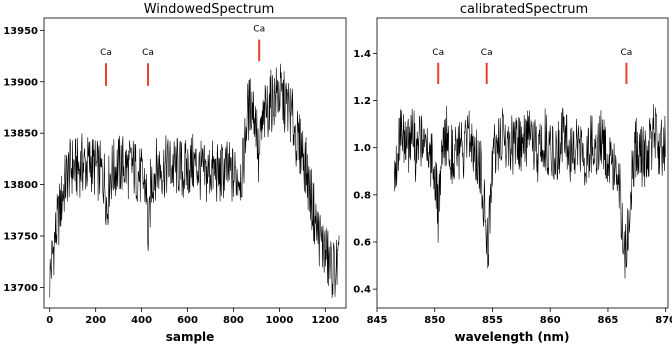 This screenshot has height=349, width=672. Describe the element at coordinates (492, 320) in the screenshot. I see `x-tick-label: 855` at that location.